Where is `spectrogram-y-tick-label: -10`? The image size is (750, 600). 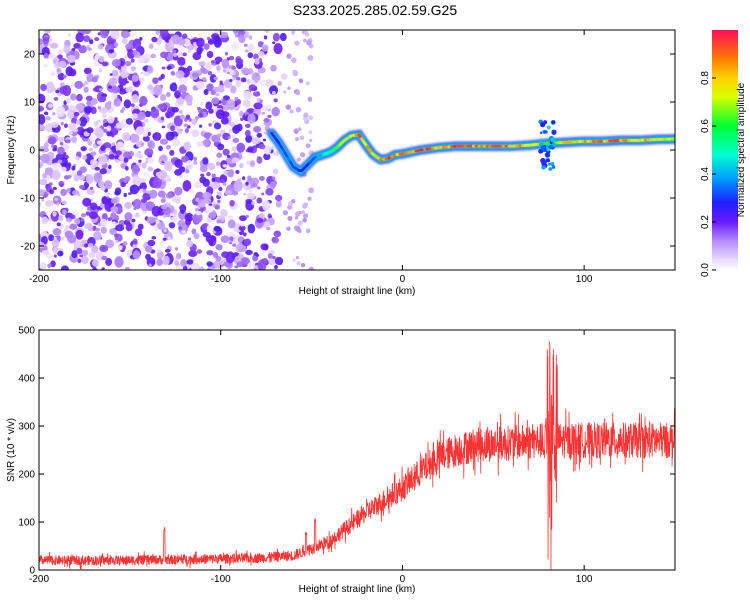 spectrogram-y-tick-label: -10 is located at coordinates (28, 199).